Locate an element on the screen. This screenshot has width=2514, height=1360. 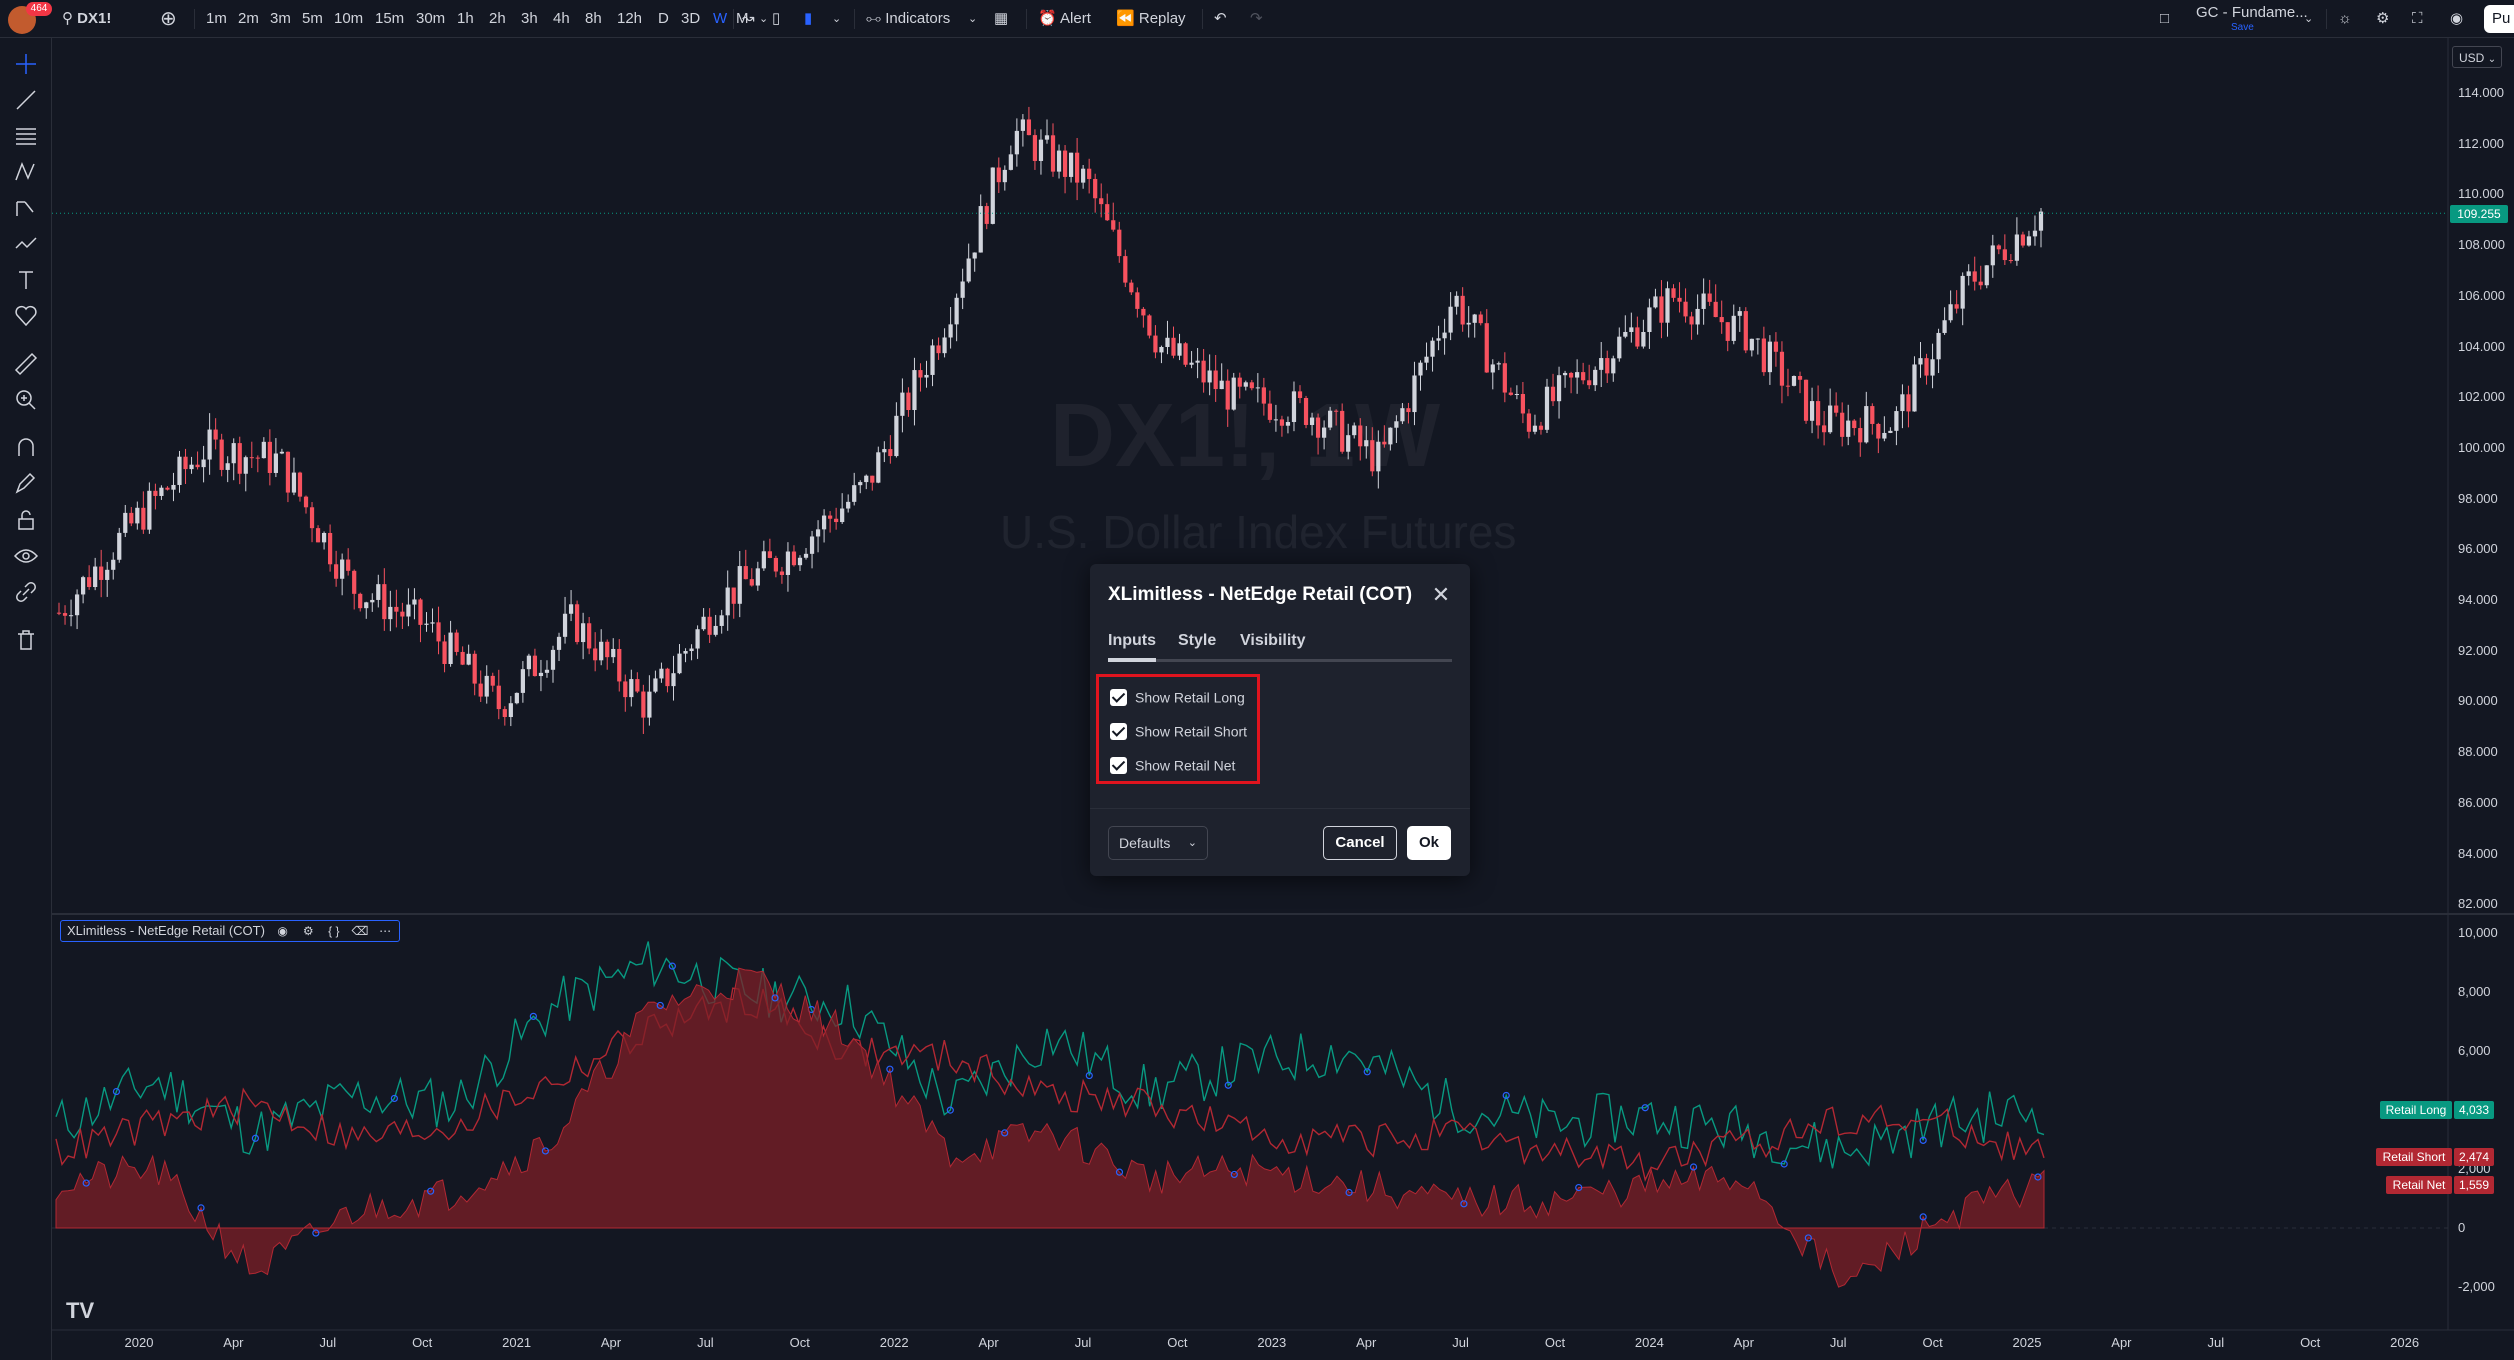
close-icon: ✕ is located at coordinates (1441, 594).